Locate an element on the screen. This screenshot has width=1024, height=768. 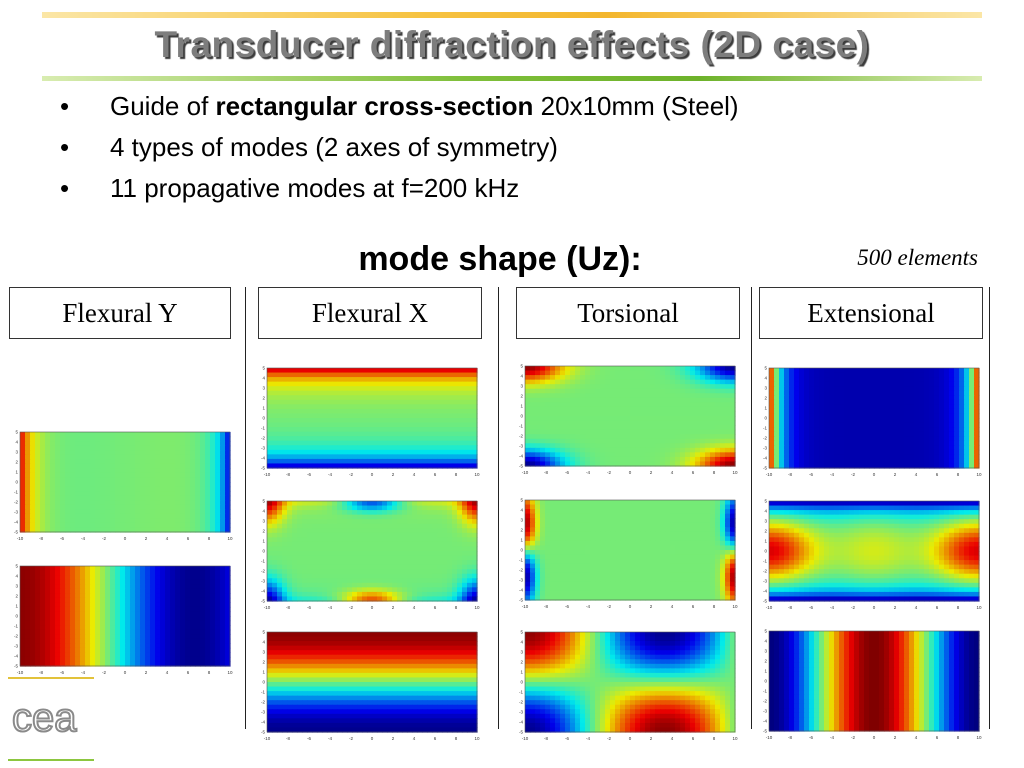
x-tick-label: -6 is located at coordinates (309, 738).